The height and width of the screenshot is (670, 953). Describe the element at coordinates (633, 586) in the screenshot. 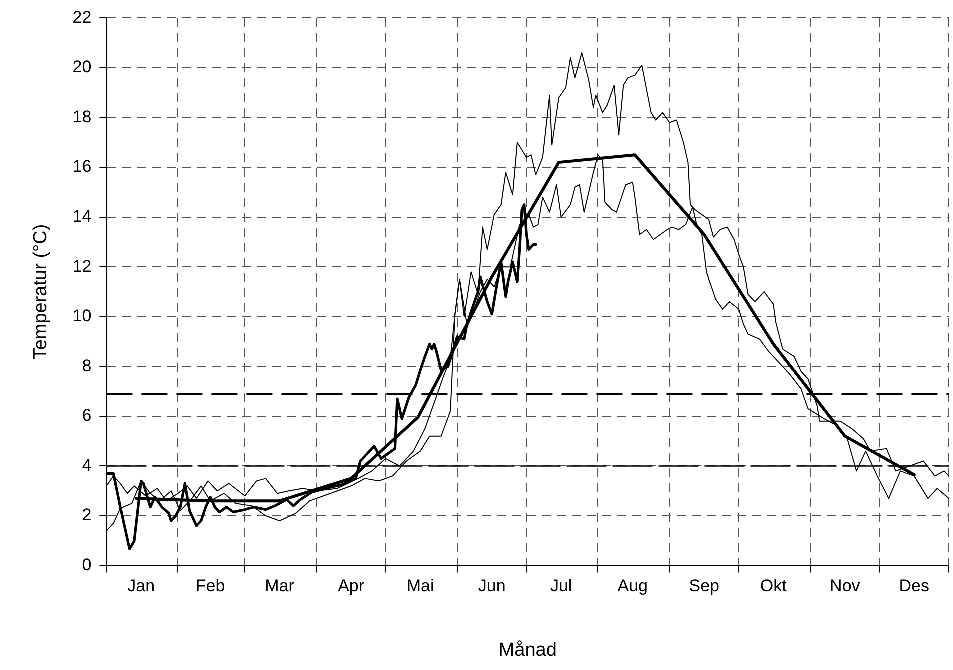

I see `x-tick-label: Aug` at that location.